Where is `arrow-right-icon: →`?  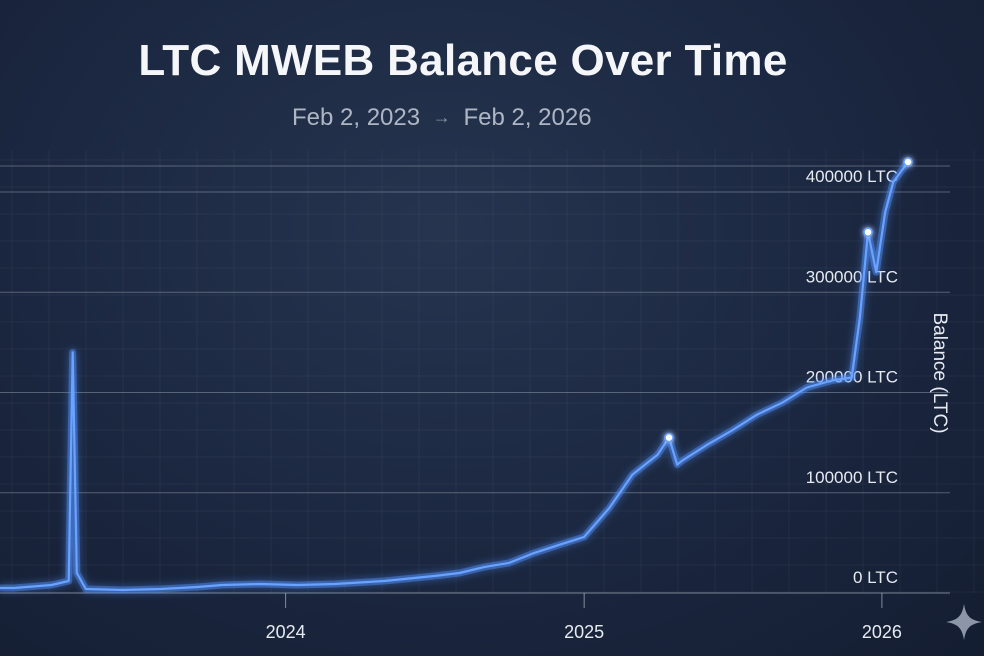 arrow-right-icon: → is located at coordinates (441, 117).